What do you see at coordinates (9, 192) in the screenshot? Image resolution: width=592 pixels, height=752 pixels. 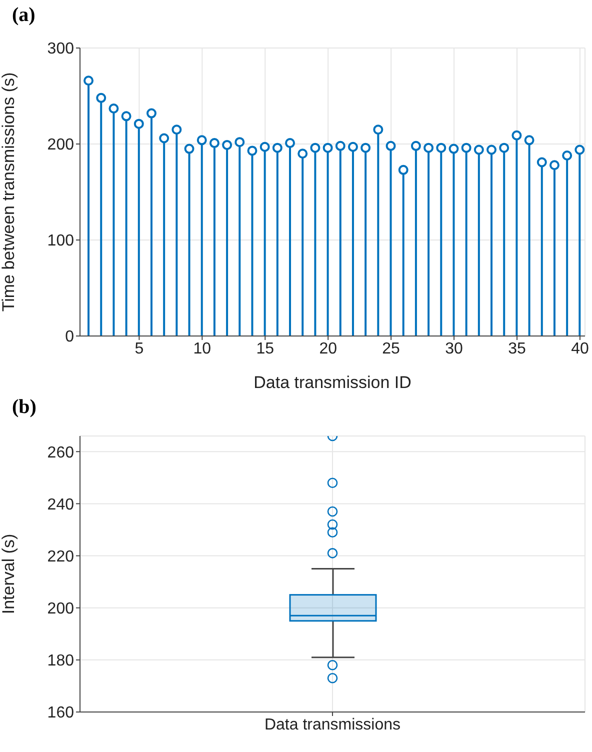 I see `y-axis-title: Time between transmissions (s)` at bounding box center [9, 192].